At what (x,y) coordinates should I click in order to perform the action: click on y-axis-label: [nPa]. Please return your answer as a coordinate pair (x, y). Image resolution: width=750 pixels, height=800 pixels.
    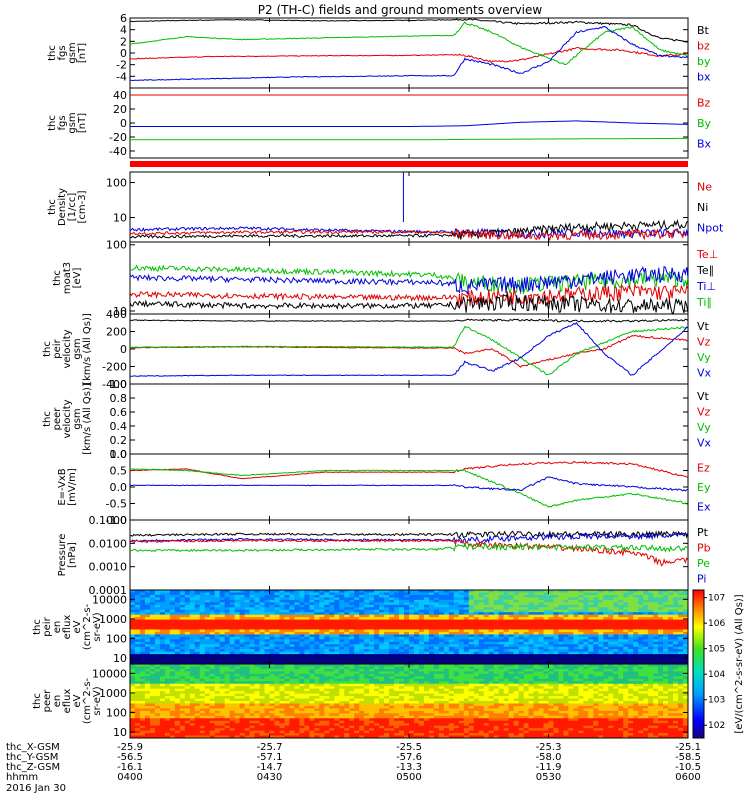
    Looking at the image, I should click on (72, 555).